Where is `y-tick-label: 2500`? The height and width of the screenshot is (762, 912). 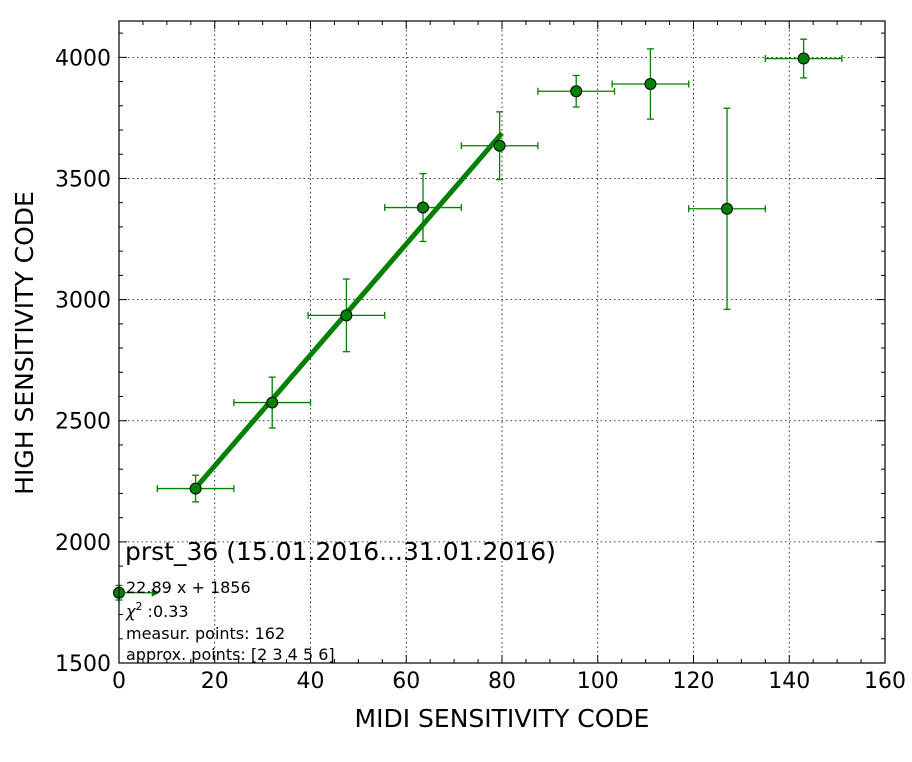 y-tick-label: 2500 is located at coordinates (83, 422).